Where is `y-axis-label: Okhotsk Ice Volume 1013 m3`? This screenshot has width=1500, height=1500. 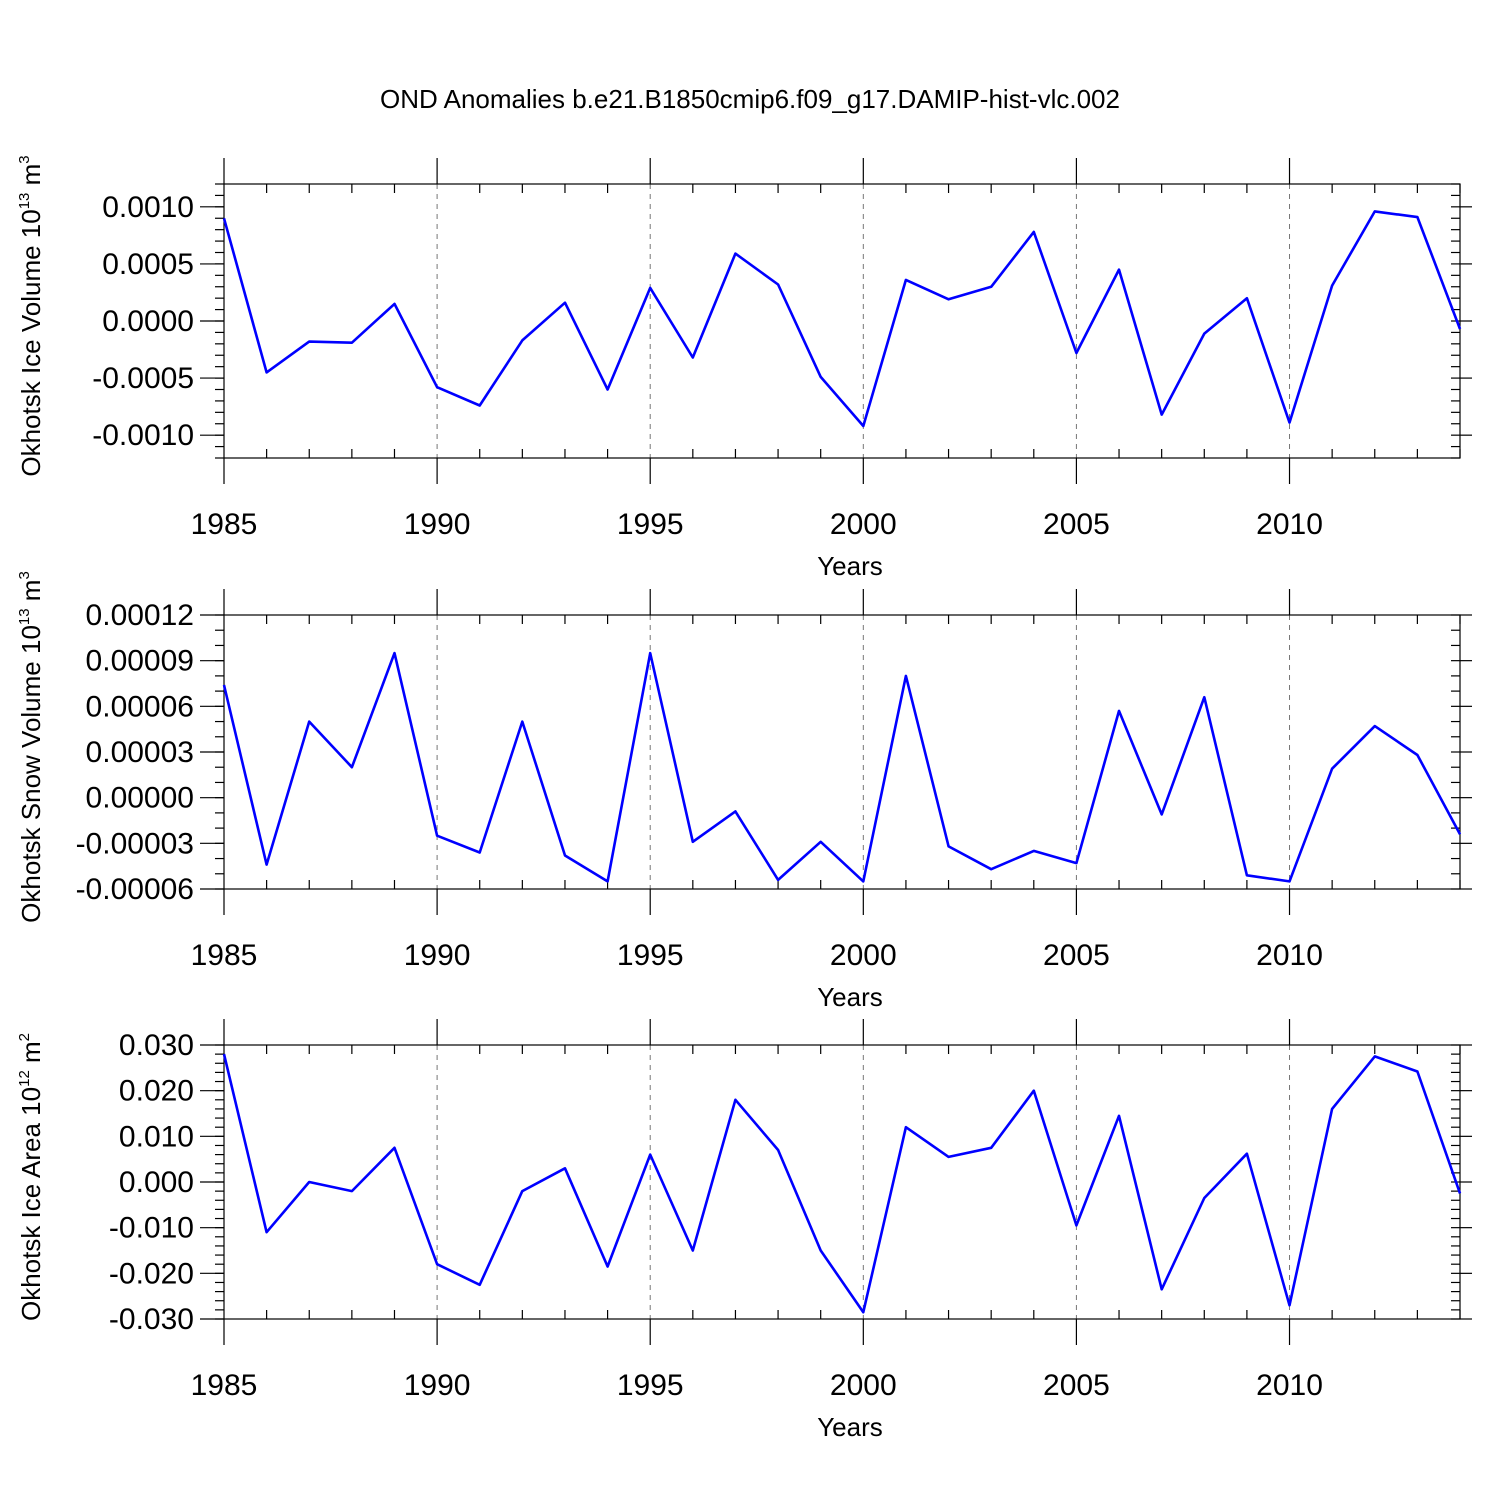 y-axis-label: Okhotsk Ice Volume 1013 m3 is located at coordinates (31, 315).